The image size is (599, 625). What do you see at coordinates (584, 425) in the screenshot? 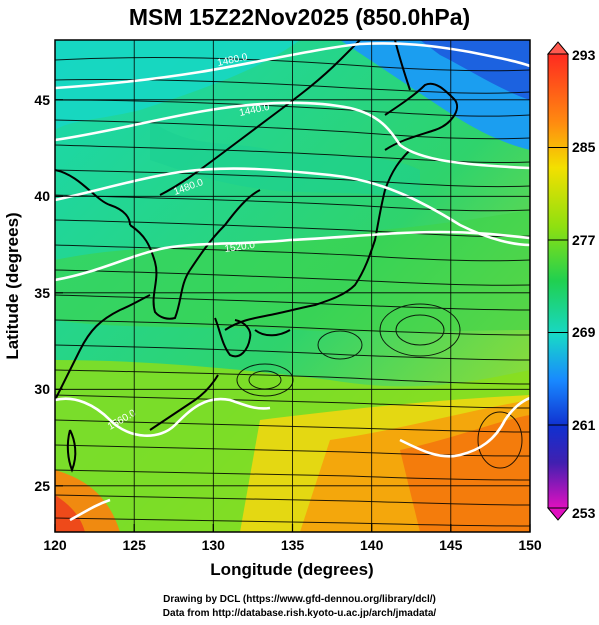
I see `colorbar-tick-label: 261` at bounding box center [584, 425].